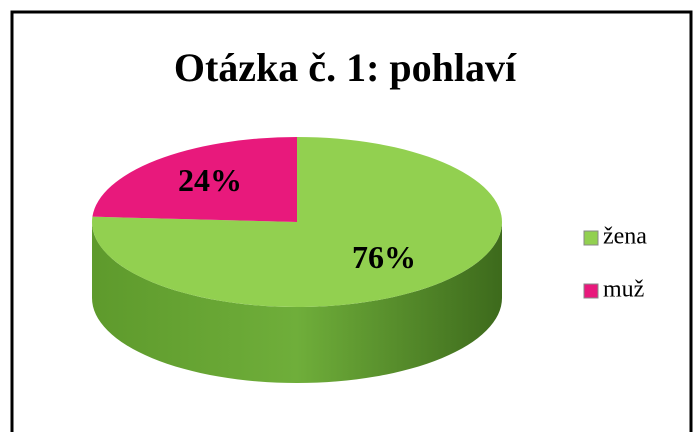 The width and height of the screenshot is (694, 432). I want to click on data-label: 24%, so click(210, 180).